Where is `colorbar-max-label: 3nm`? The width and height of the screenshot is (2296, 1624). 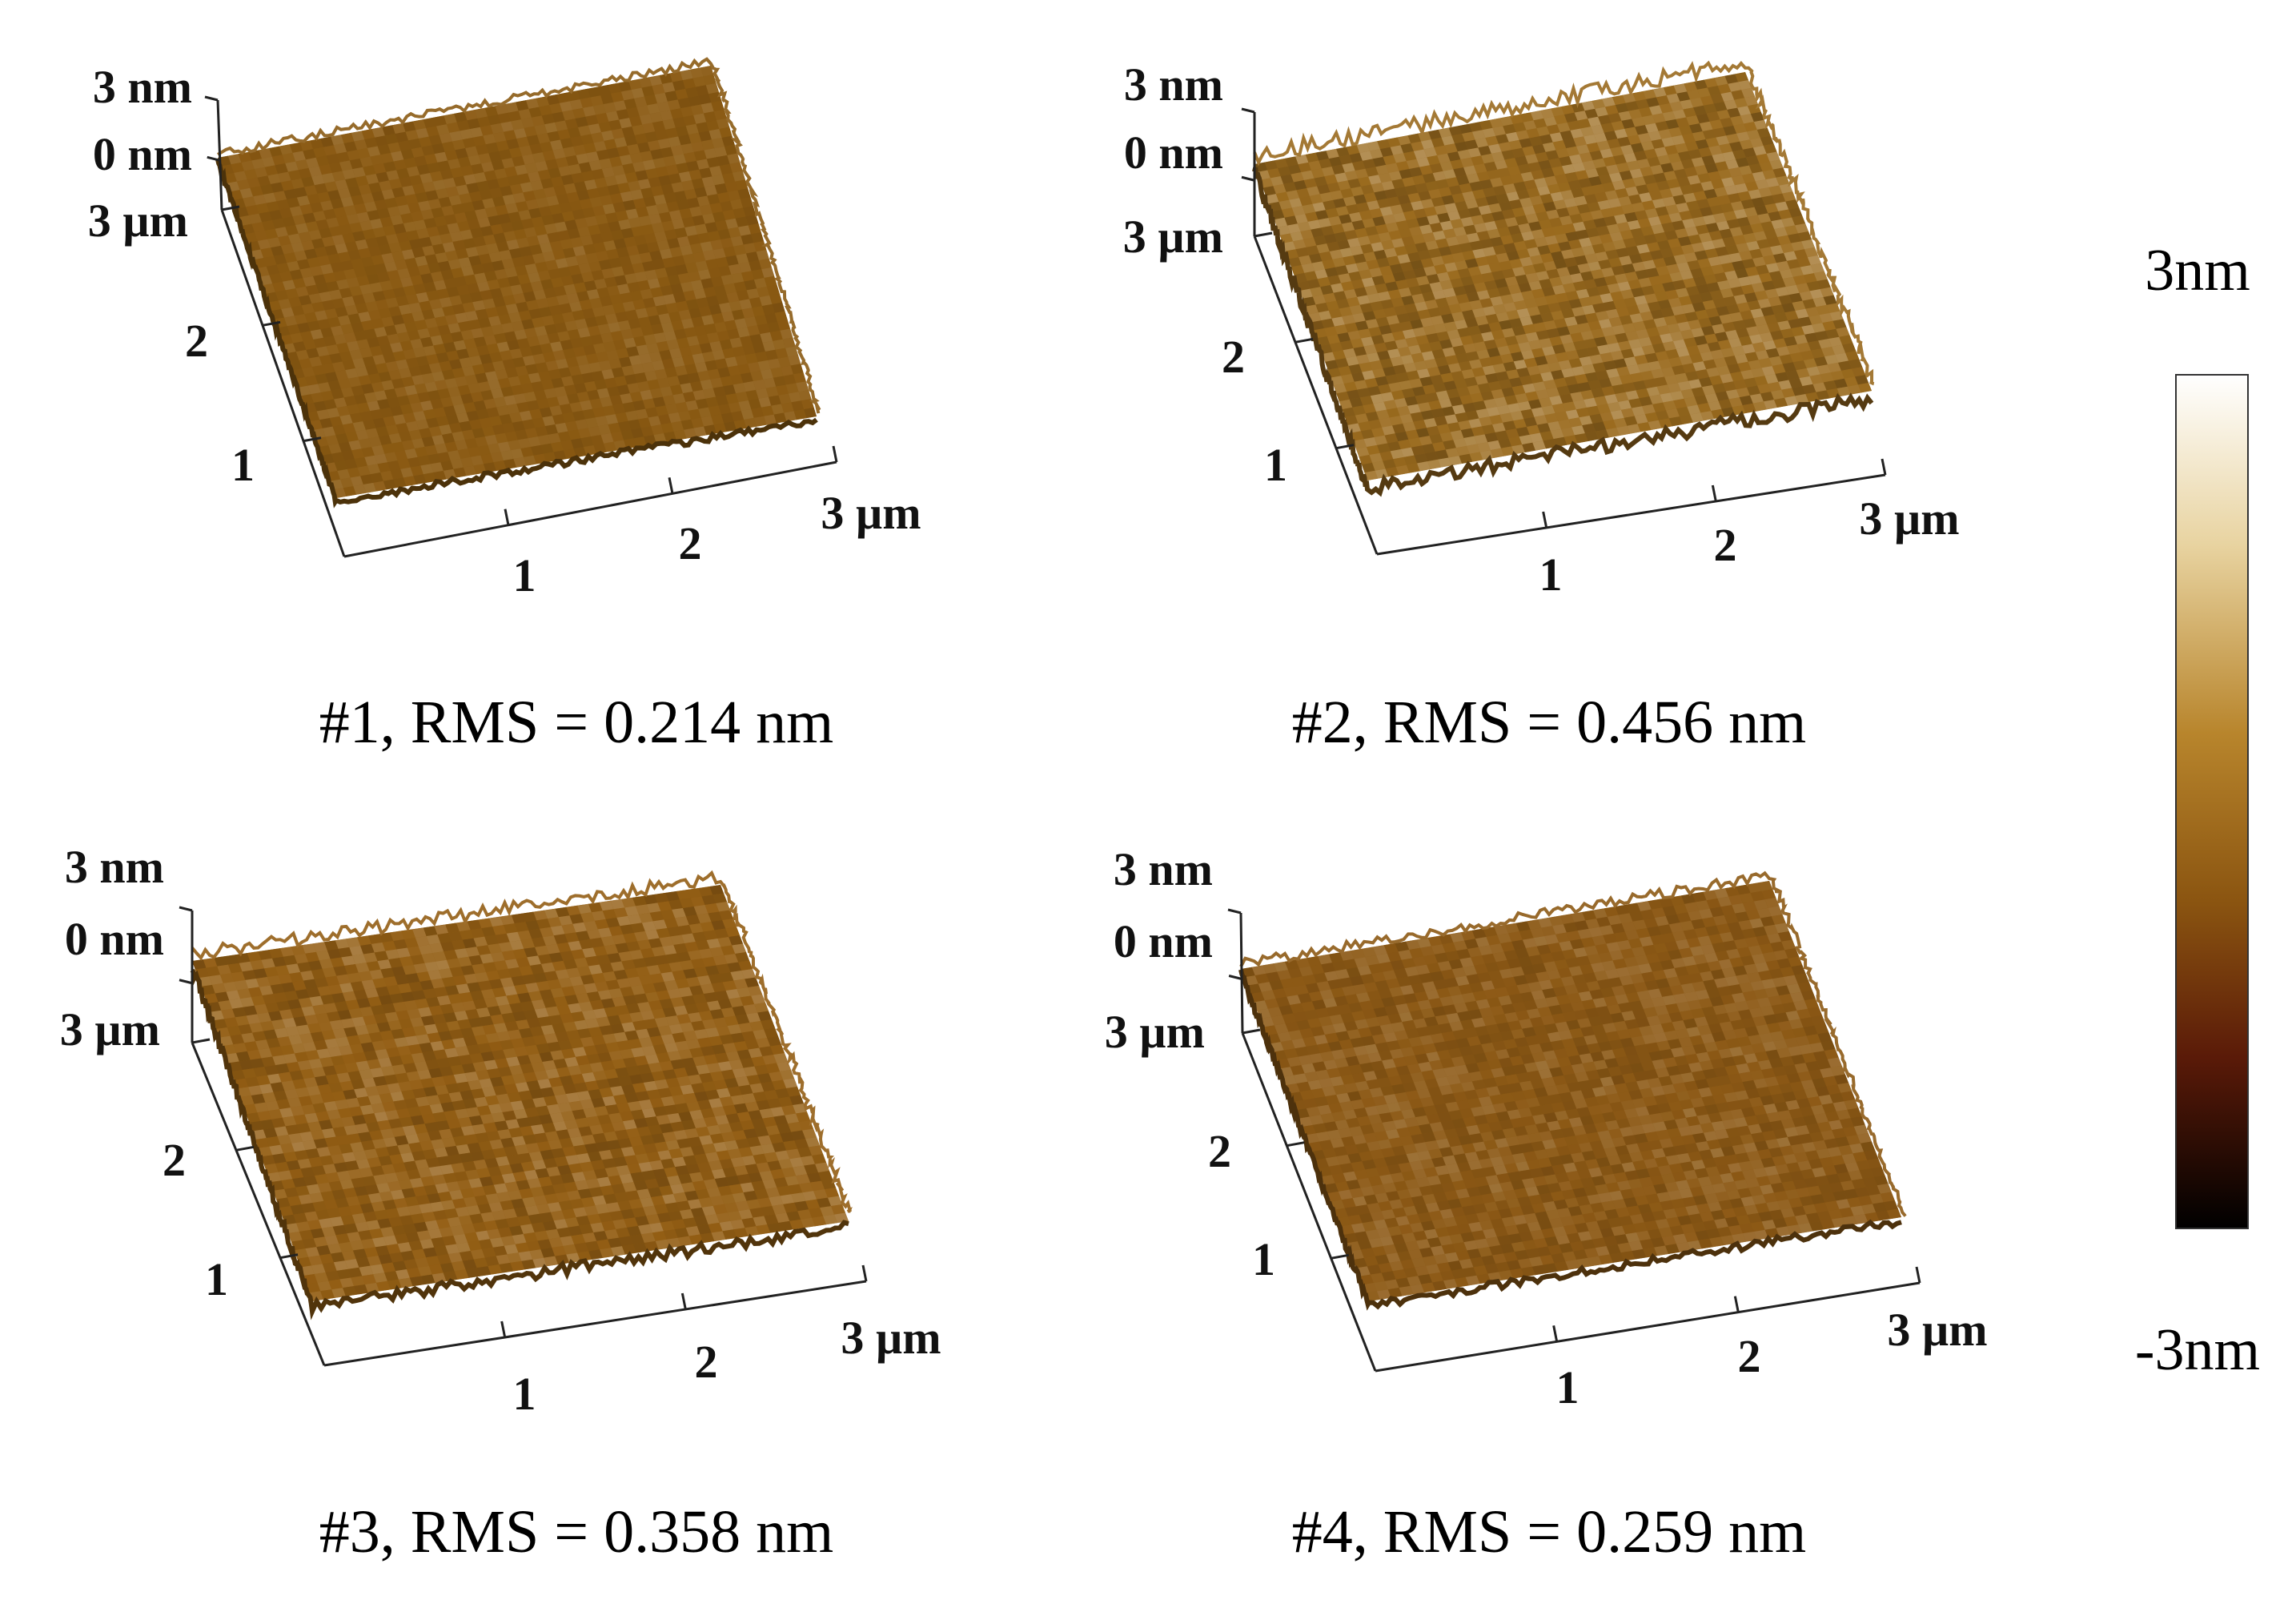 colorbar-max-label: 3nm is located at coordinates (2197, 270).